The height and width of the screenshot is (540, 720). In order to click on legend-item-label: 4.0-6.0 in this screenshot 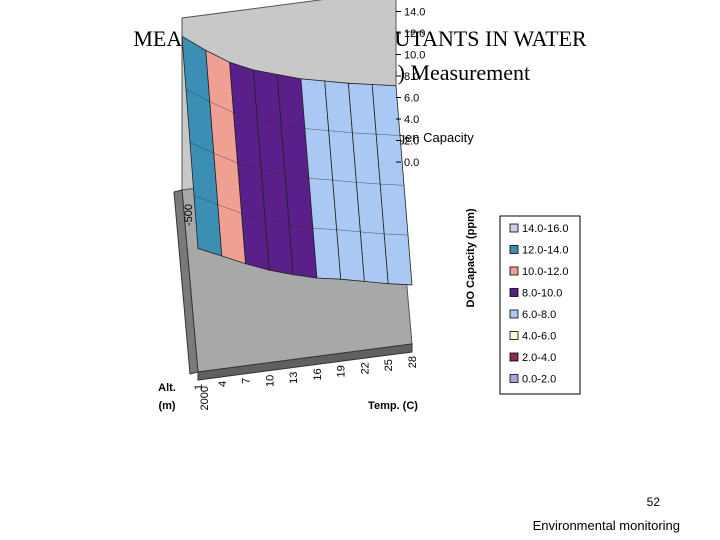, I will do `click(539, 337)`.